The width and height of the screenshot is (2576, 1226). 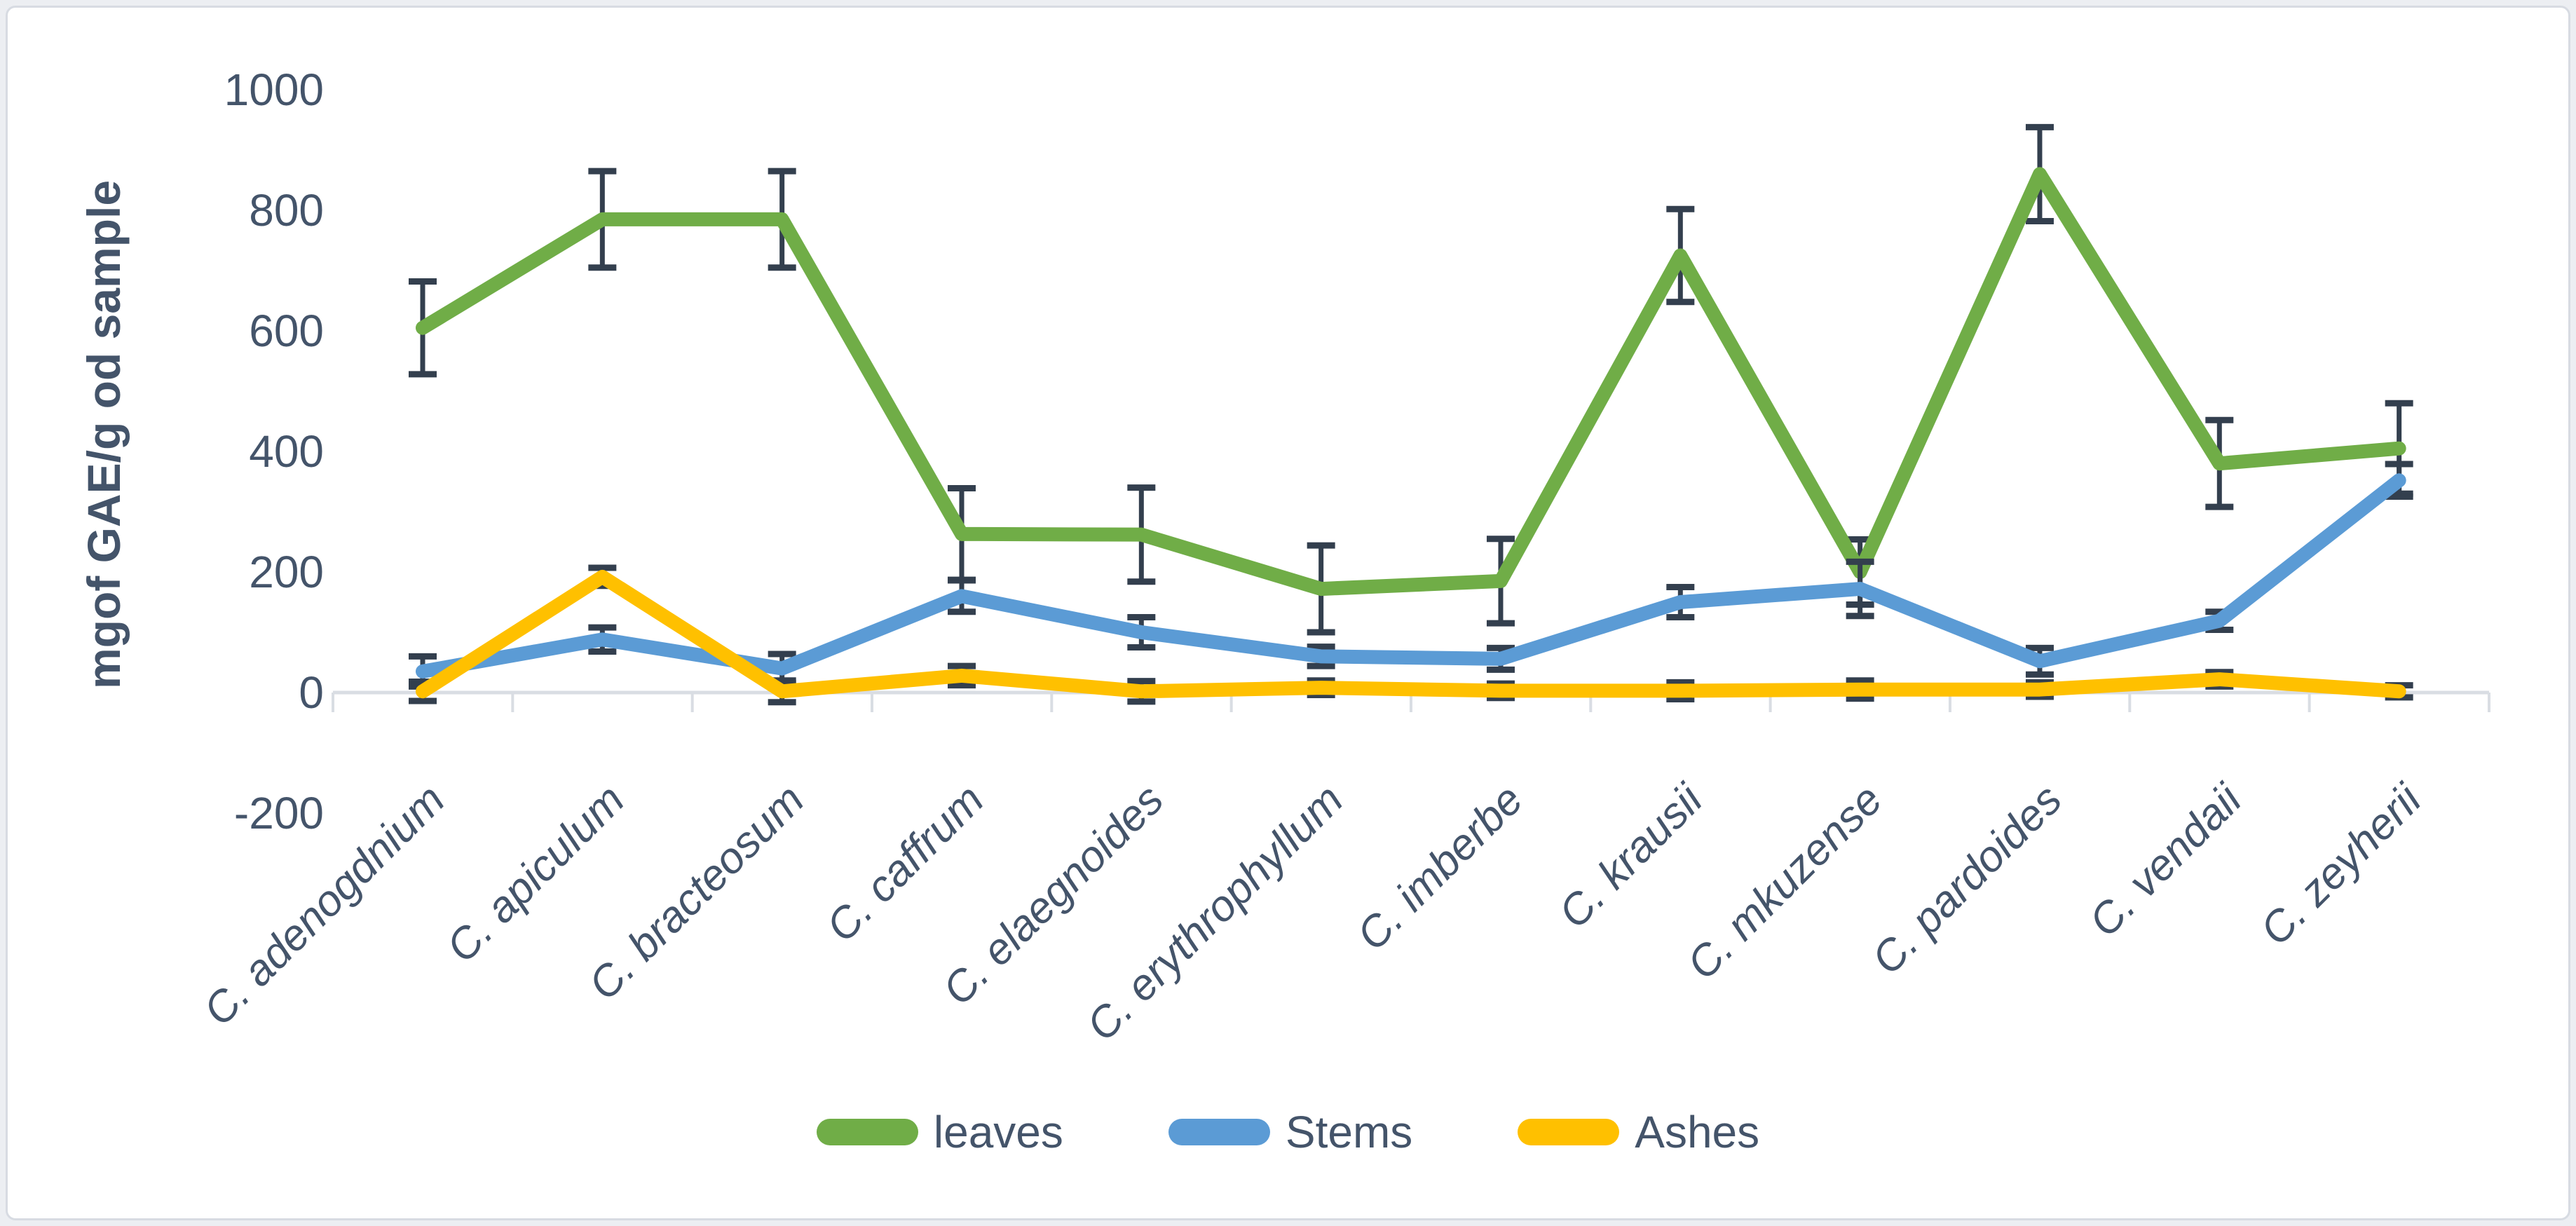 I want to click on x-category-label: C. krausii, so click(x=1631, y=856).